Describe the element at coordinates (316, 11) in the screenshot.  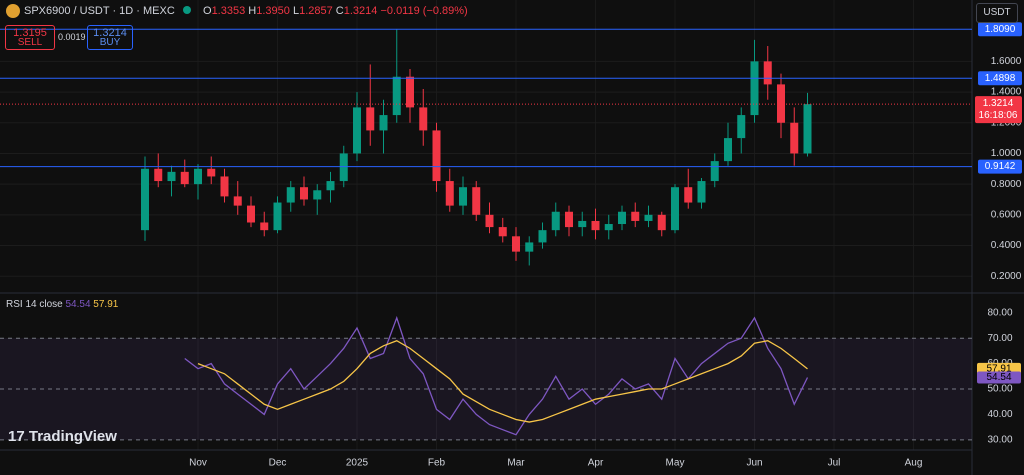
I see `l-value: 1.2857` at that location.